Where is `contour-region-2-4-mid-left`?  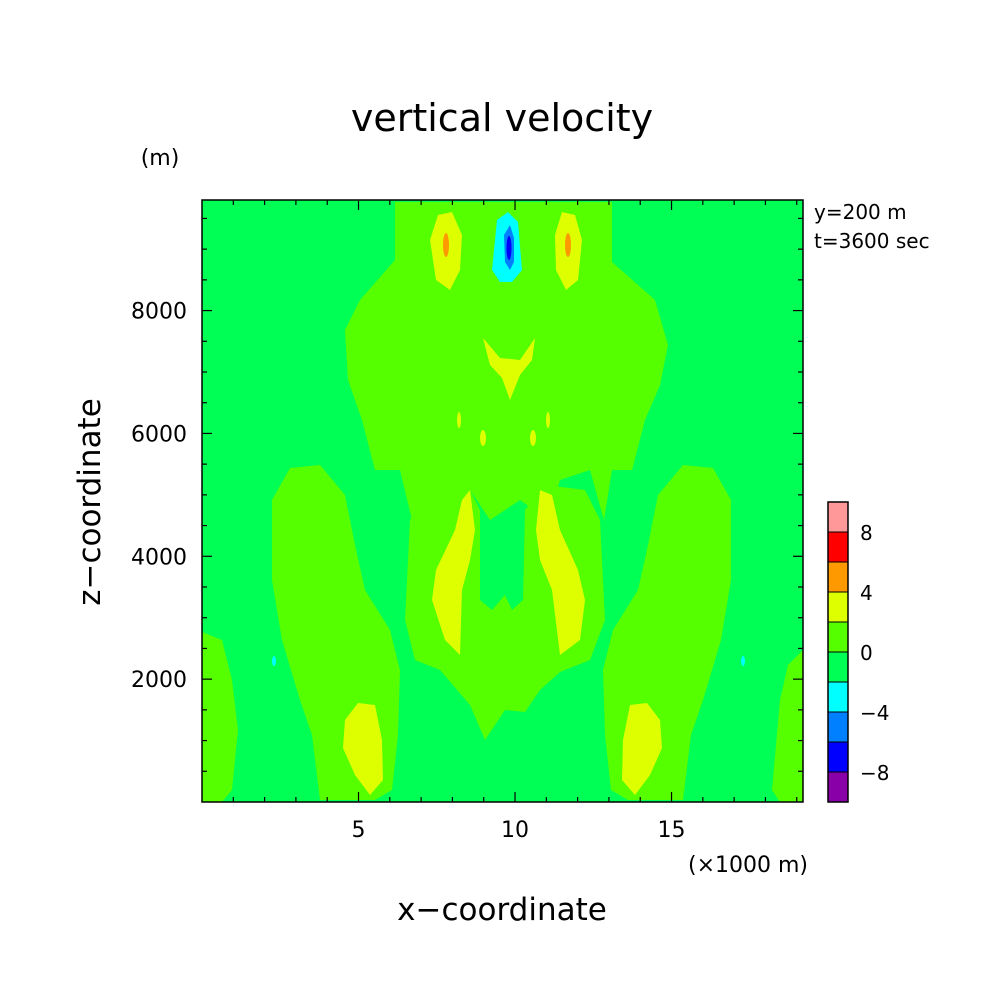 contour-region-2-4-mid-left is located at coordinates (453, 572).